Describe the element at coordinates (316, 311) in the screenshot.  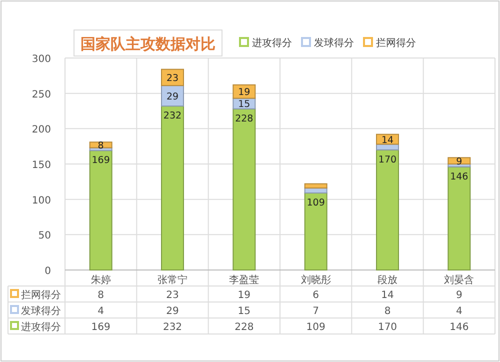
I see `data-label: 7` at that location.